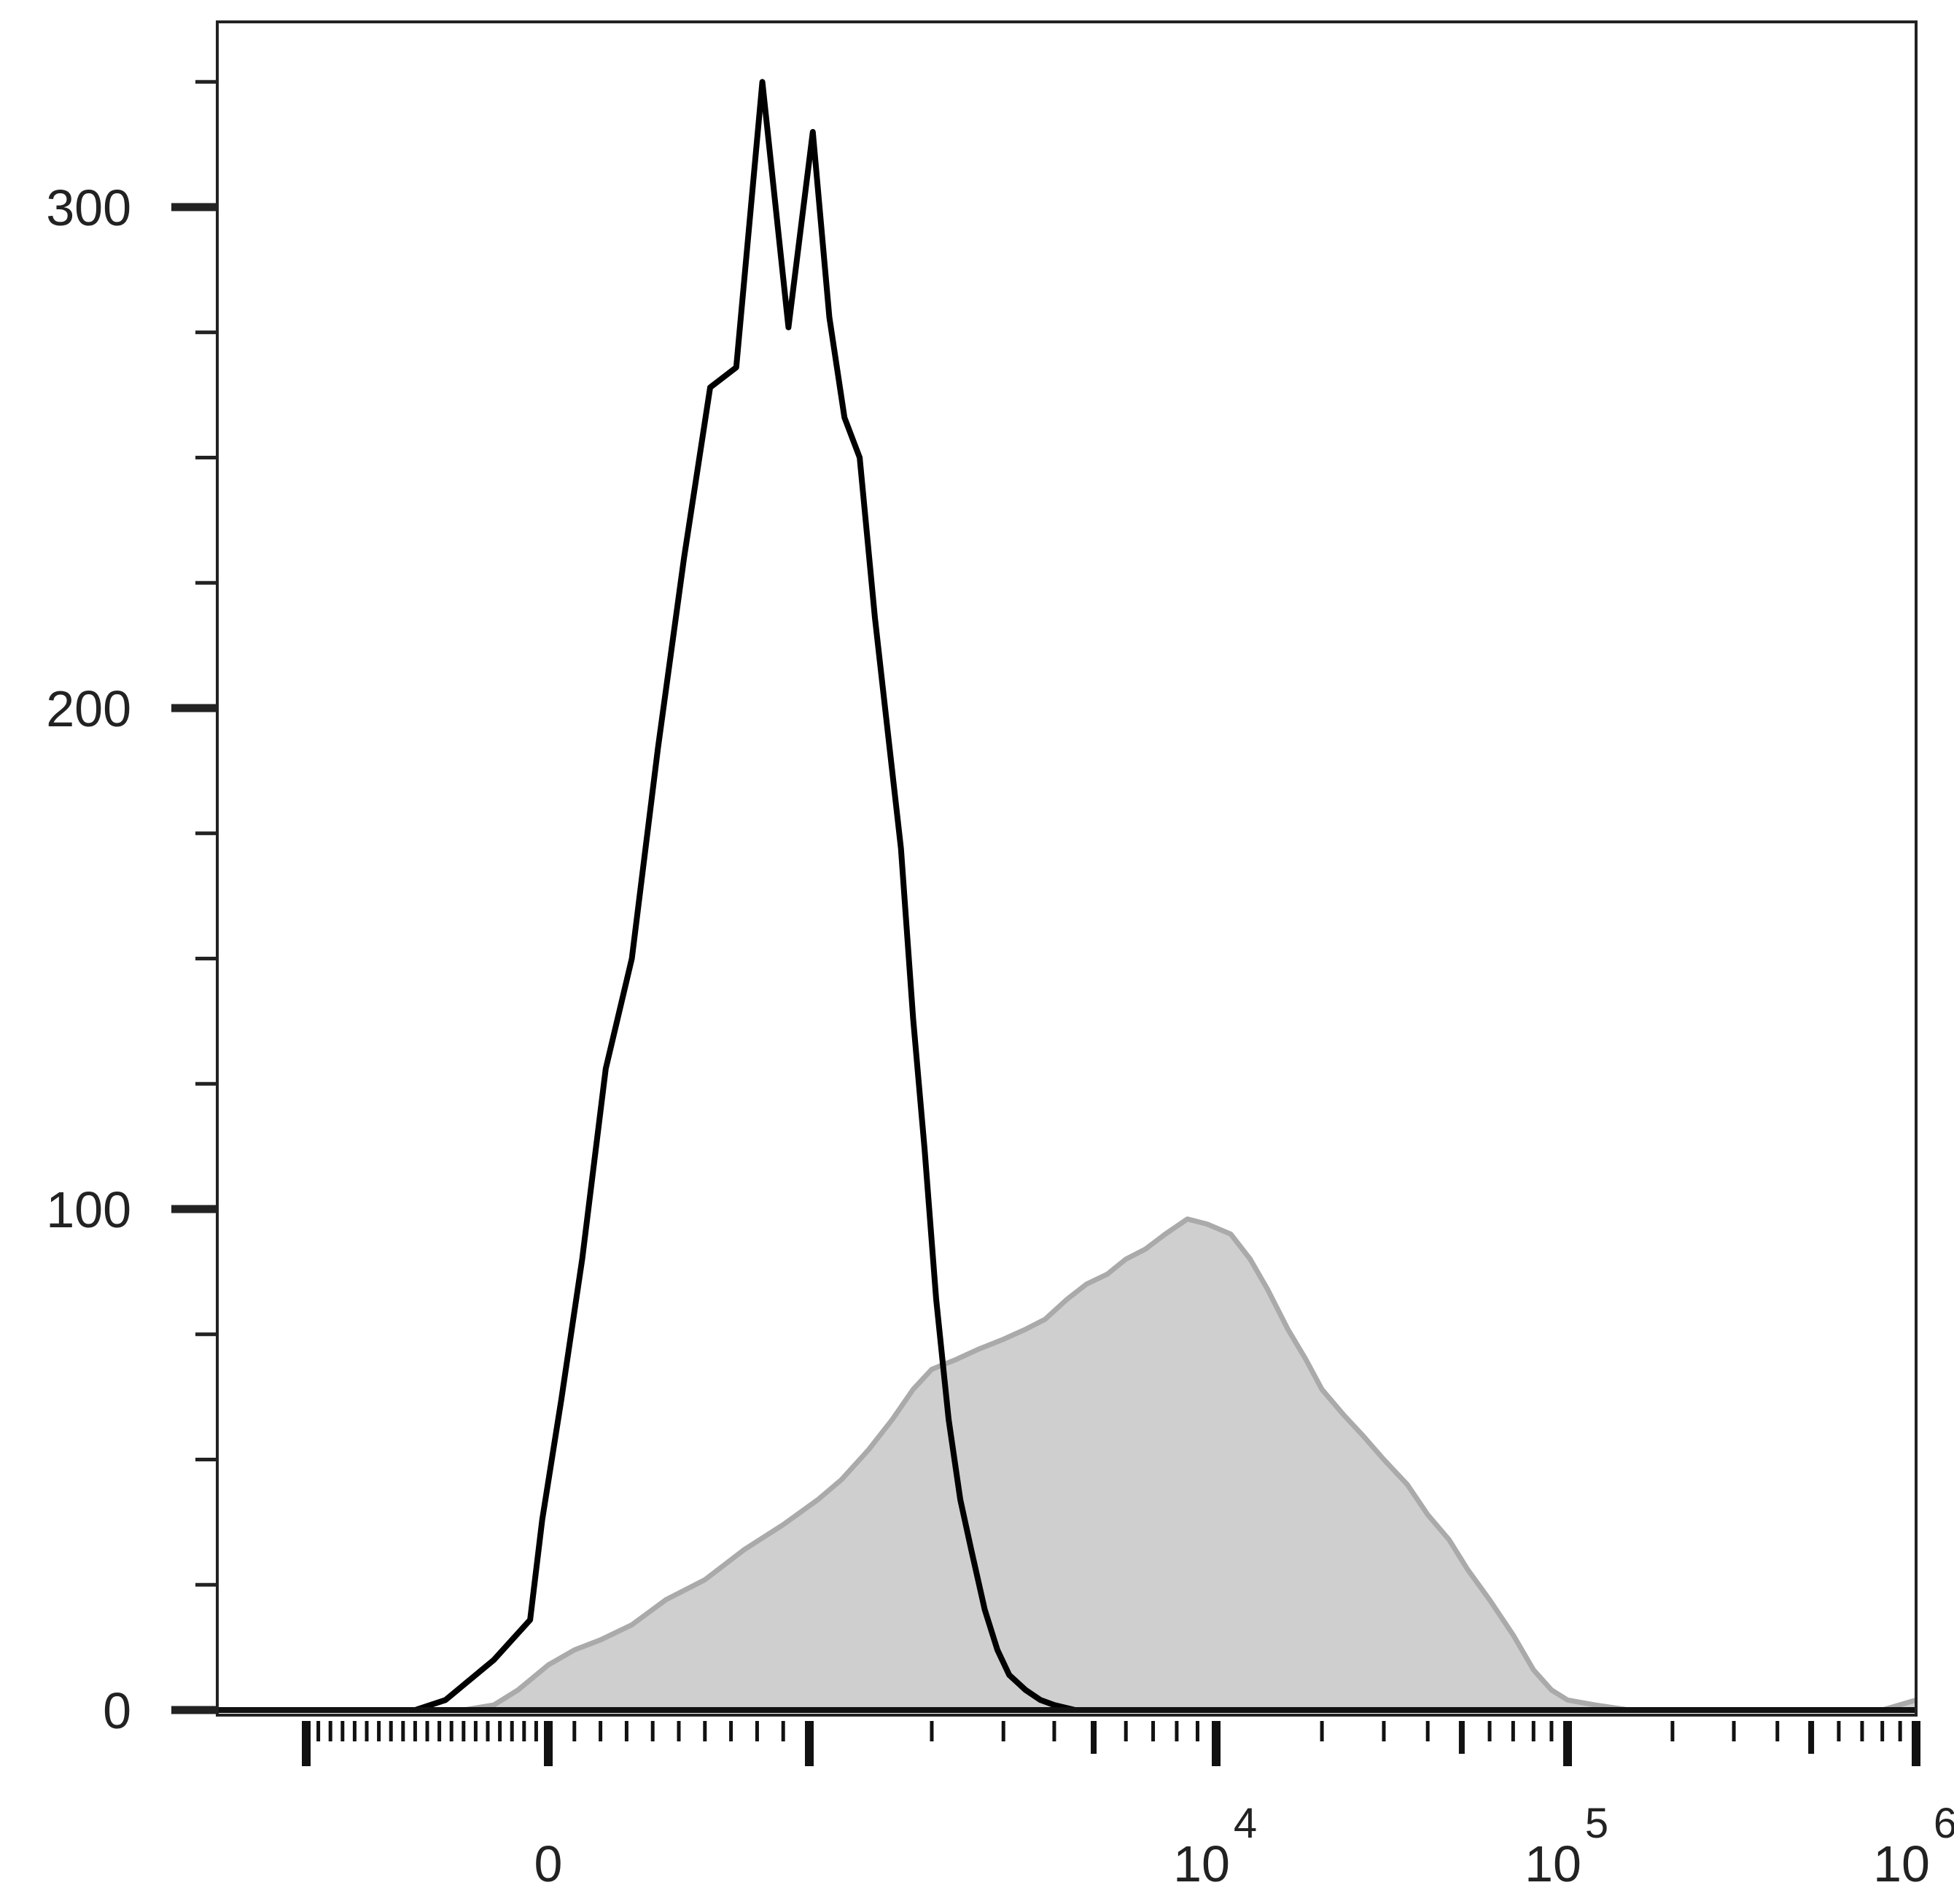 This screenshot has height=1904, width=1954. I want to click on x-tick-label-exponent: 4, so click(1245, 1824).